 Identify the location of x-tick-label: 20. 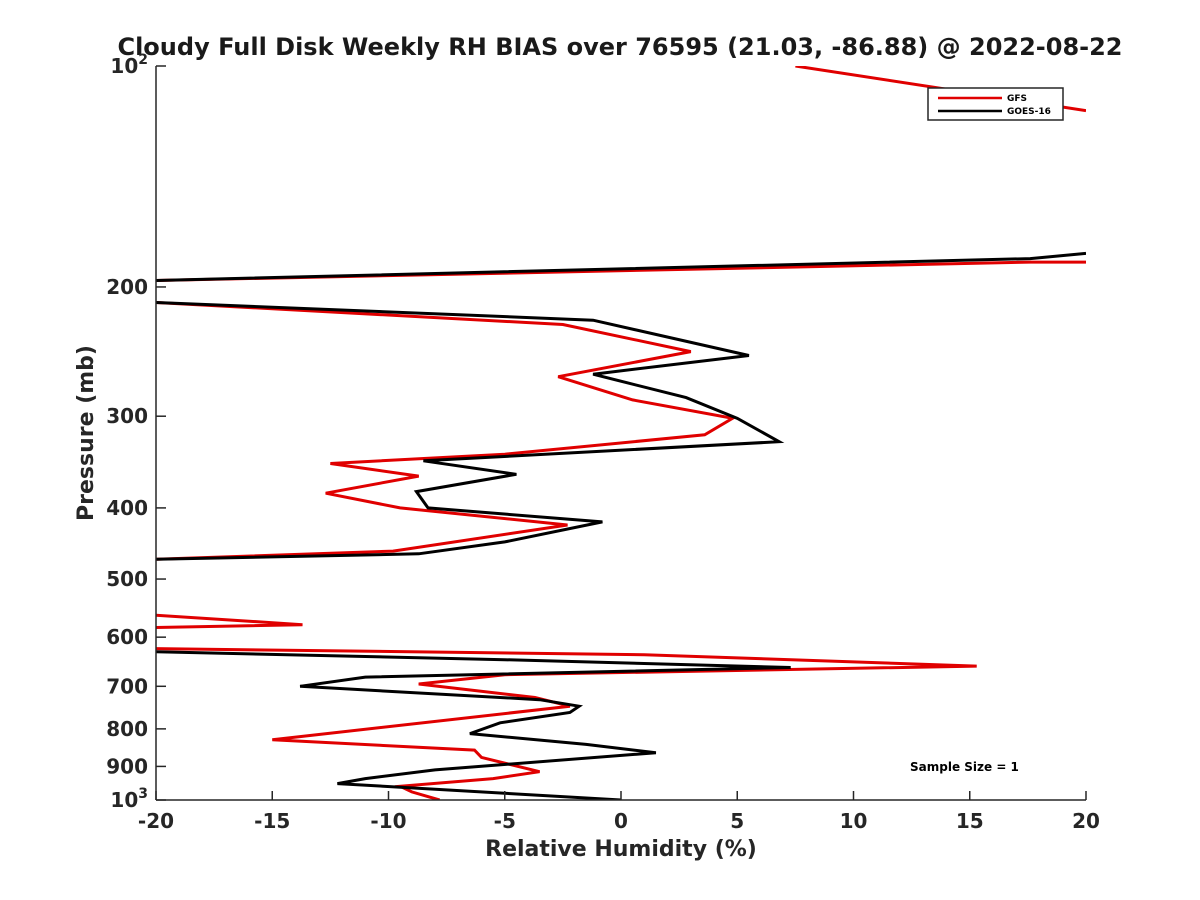
(1086, 821).